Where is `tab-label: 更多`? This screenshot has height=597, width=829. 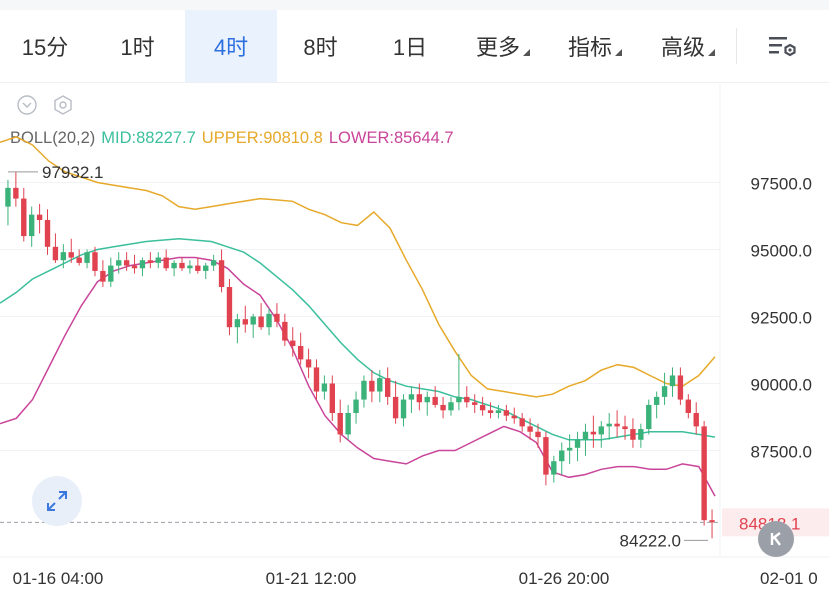 tab-label: 更多 is located at coordinates (497, 47).